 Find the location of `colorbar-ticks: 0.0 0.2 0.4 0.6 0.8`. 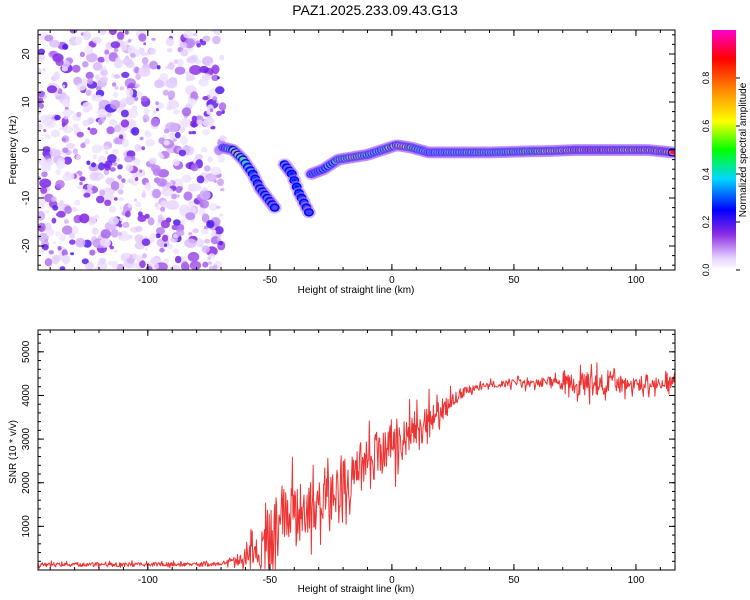

colorbar-ticks: 0.0 0.2 0.4 0.6 0.8 is located at coordinates (720, 174).